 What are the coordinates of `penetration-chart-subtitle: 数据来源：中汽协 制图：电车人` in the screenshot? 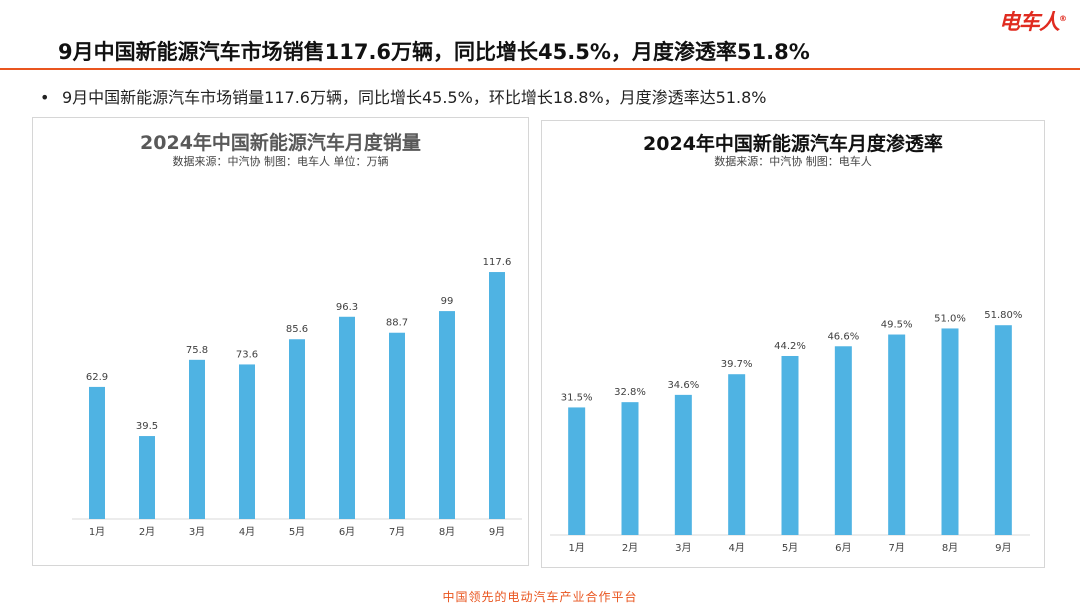 It's located at (793, 161).